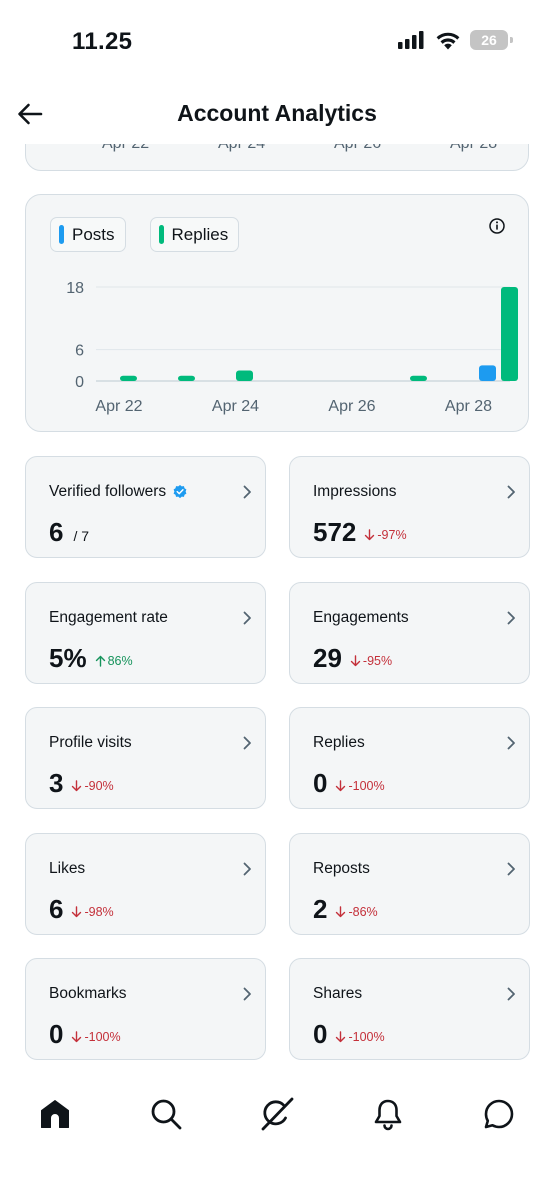 Image resolution: width=554 pixels, height=1200 pixels. I want to click on info-button, so click(497, 226).